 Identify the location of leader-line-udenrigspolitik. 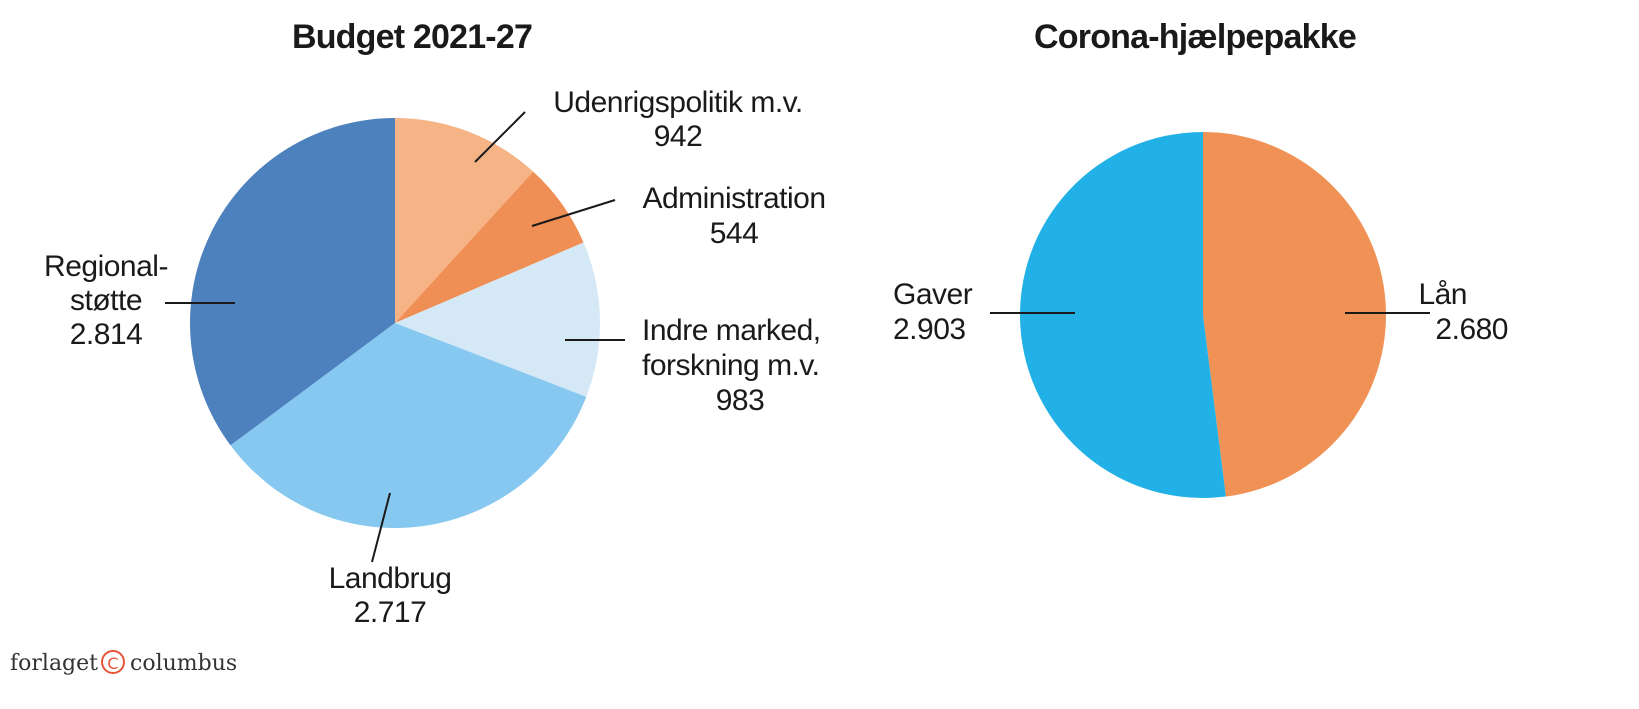
(500, 137).